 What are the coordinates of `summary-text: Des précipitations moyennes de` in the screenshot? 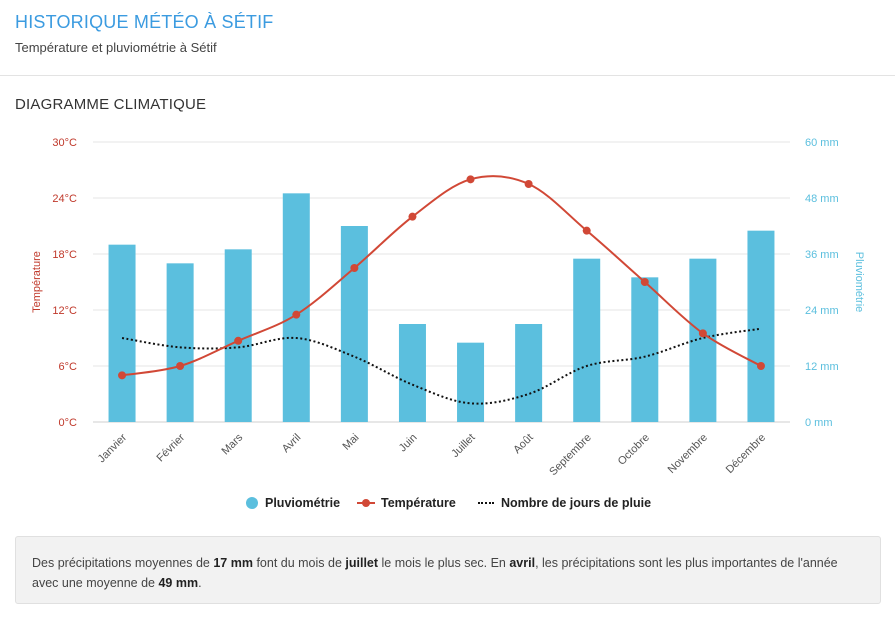 It's located at (123, 563).